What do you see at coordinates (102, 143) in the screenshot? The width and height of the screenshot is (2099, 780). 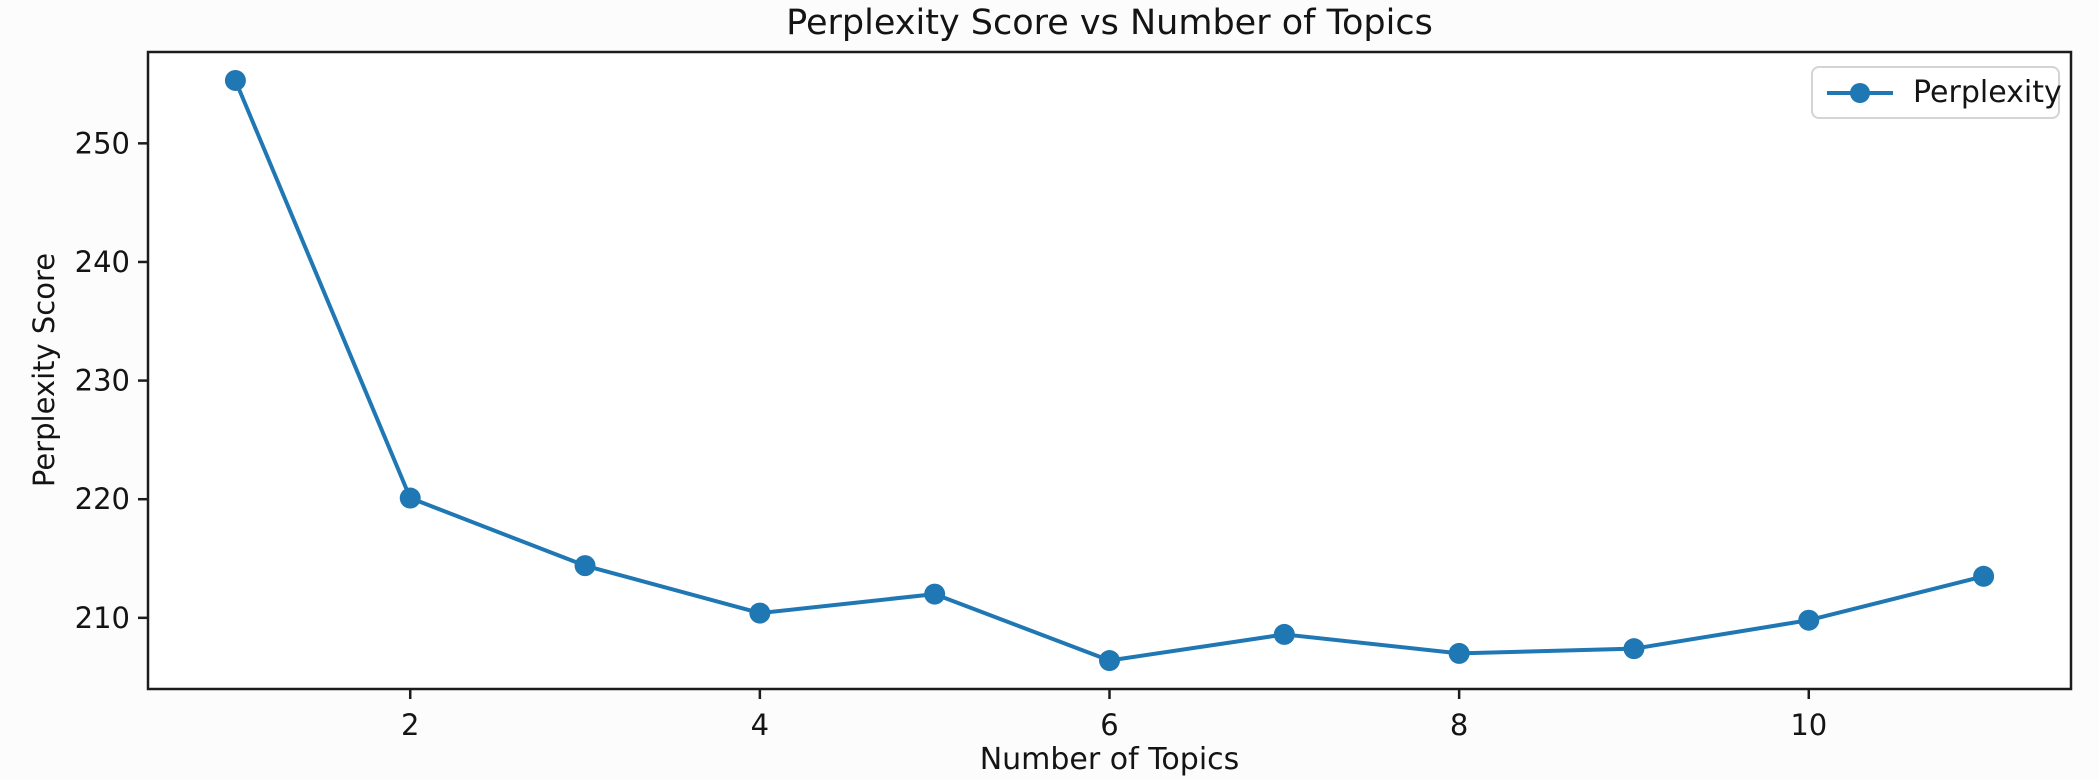 I see `y-tick-label: 250` at bounding box center [102, 143].